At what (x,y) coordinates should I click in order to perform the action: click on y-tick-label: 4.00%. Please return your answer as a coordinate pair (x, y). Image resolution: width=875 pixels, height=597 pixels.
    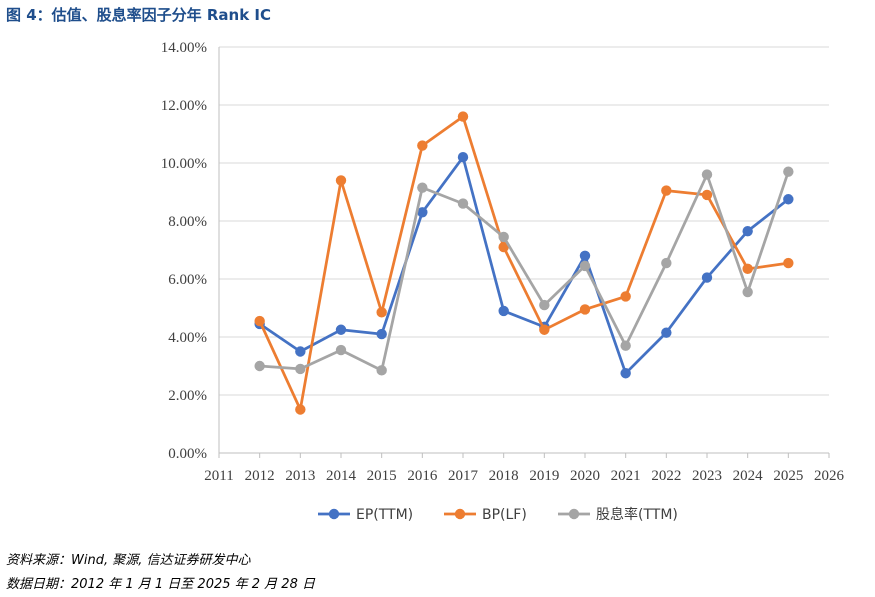
    Looking at the image, I should click on (187, 338).